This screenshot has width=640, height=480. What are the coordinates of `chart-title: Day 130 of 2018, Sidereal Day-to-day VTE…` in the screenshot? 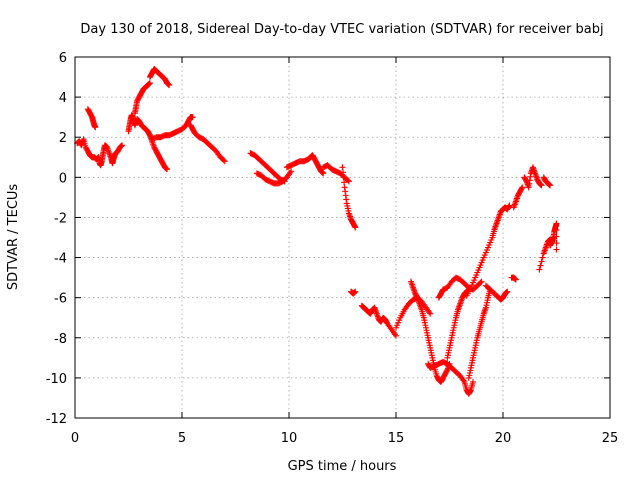 It's located at (341, 29).